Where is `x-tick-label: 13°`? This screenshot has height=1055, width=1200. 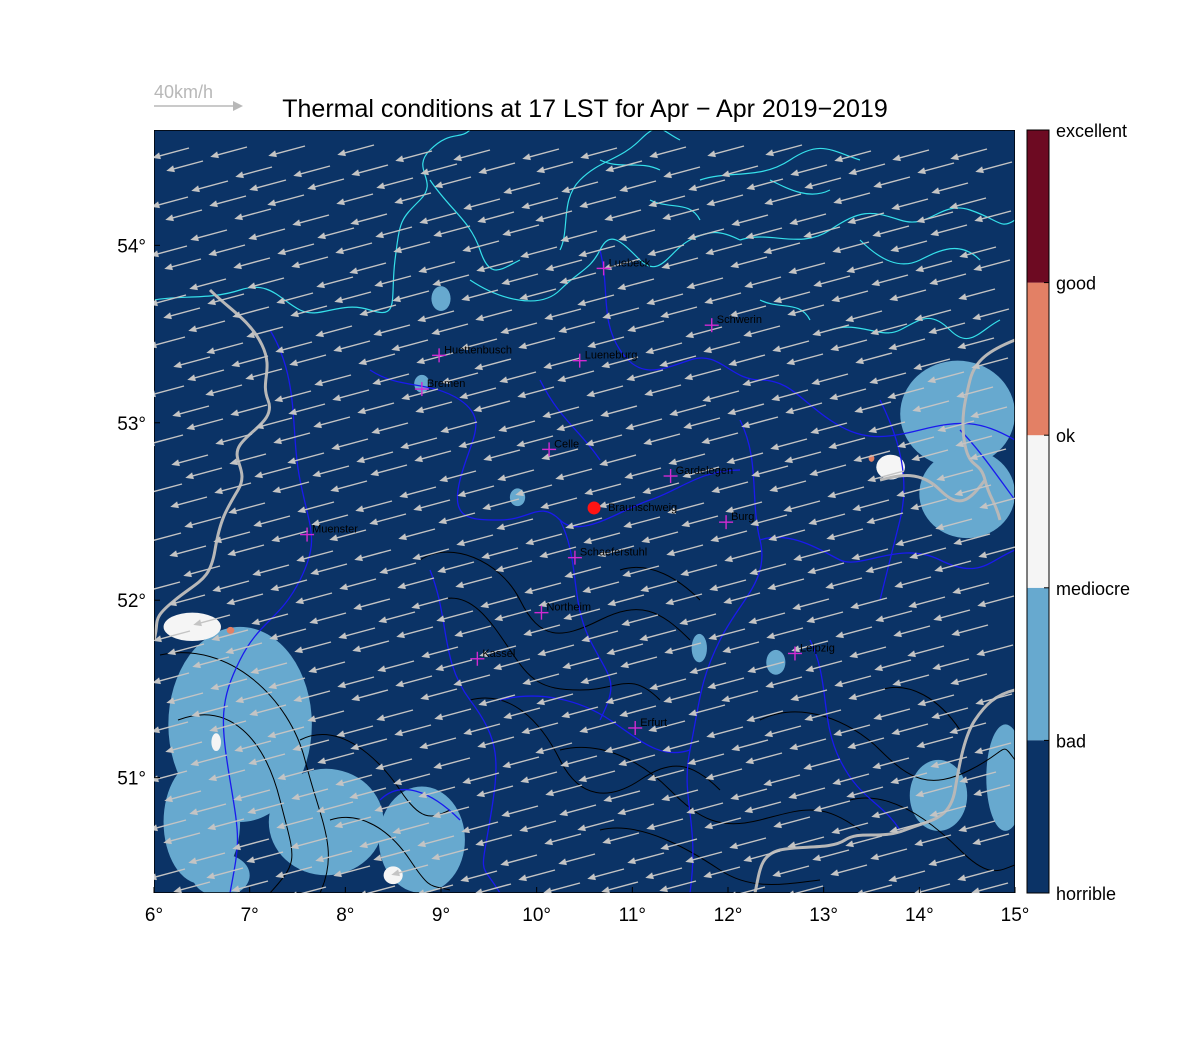 x-tick-label: 13° is located at coordinates (823, 915).